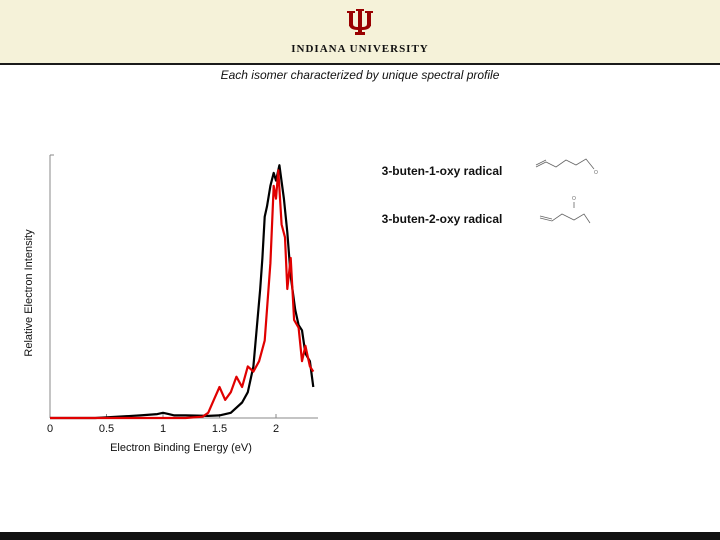 The width and height of the screenshot is (720, 540). I want to click on x-axis-label: Electron Binding Energy (eV), so click(181, 448).